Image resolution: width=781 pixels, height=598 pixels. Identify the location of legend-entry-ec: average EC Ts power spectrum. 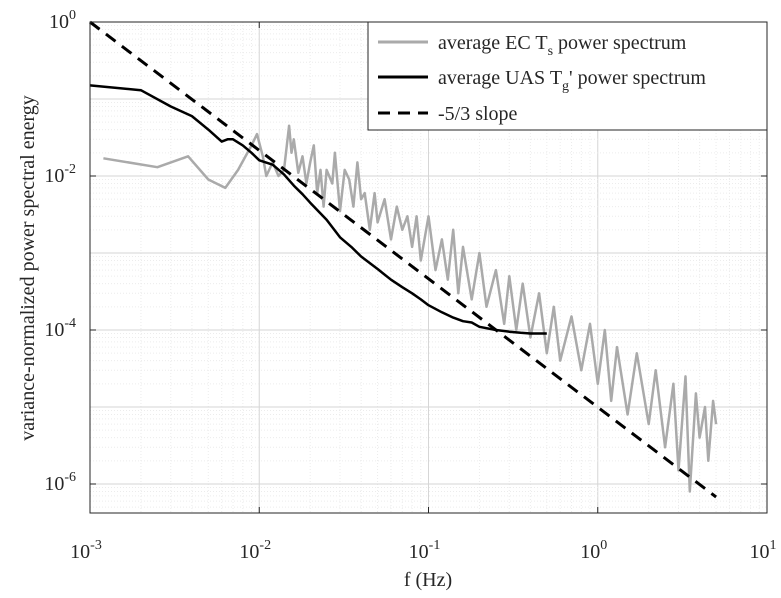
(562, 45).